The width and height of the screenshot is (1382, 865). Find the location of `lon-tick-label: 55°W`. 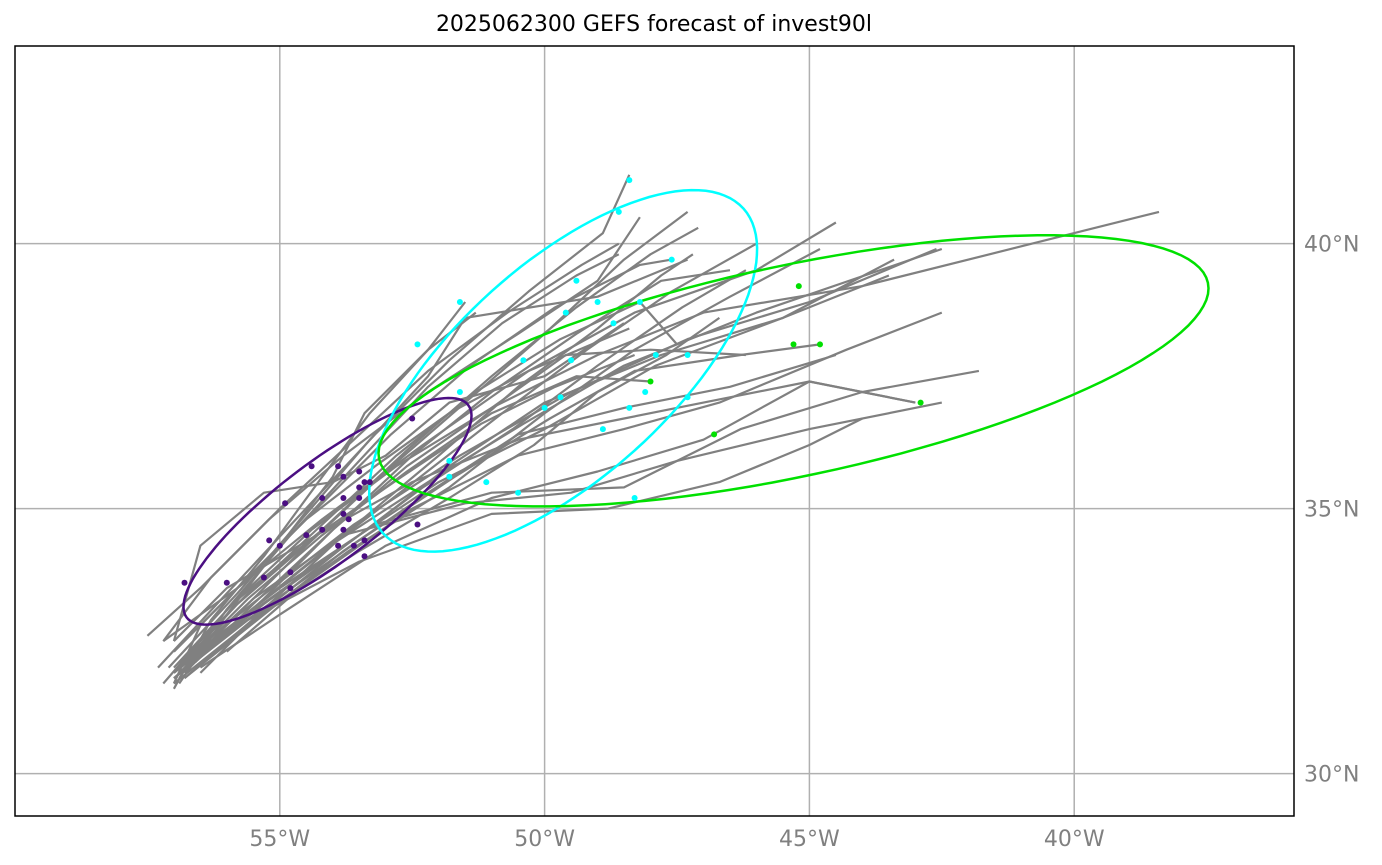

lon-tick-label: 55°W is located at coordinates (279, 839).